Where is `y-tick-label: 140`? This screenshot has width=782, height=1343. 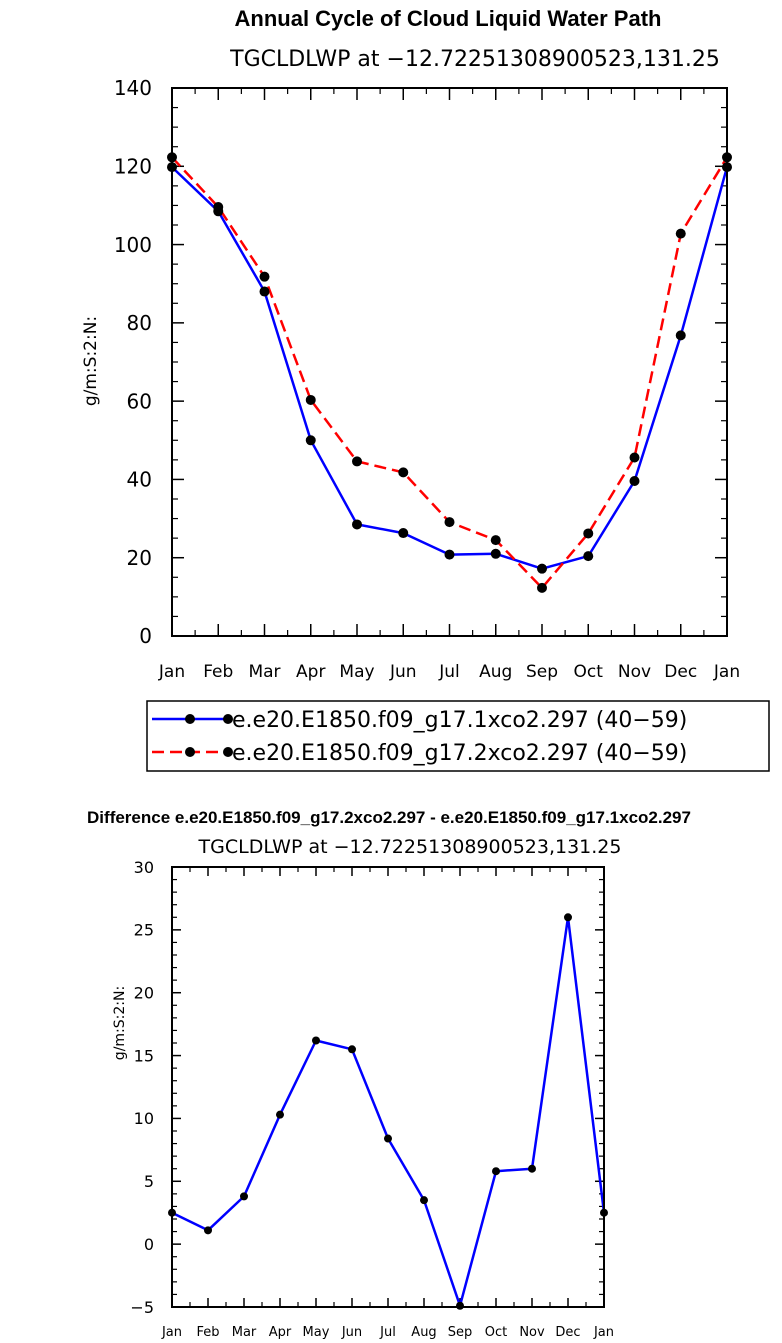
y-tick-label: 140 is located at coordinates (133, 88).